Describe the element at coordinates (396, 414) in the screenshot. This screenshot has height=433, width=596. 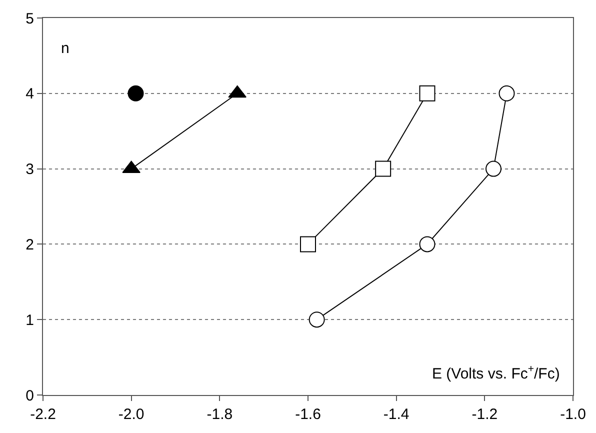
I see `x-tick-label: -1.4` at that location.